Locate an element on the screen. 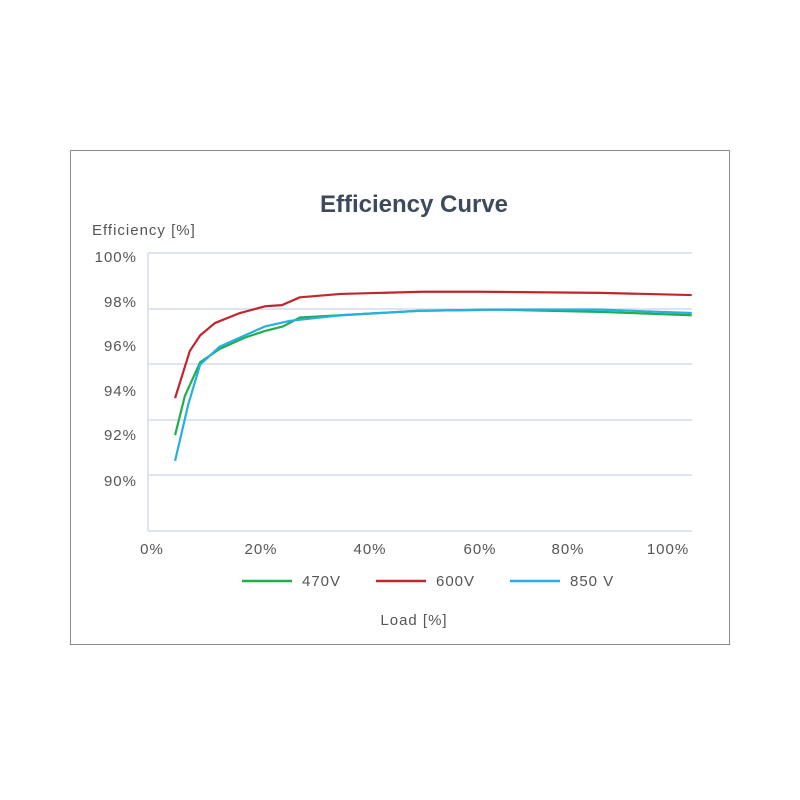 Image resolution: width=800 pixels, height=800 pixels. y-tick-label: 94% is located at coordinates (120, 391).